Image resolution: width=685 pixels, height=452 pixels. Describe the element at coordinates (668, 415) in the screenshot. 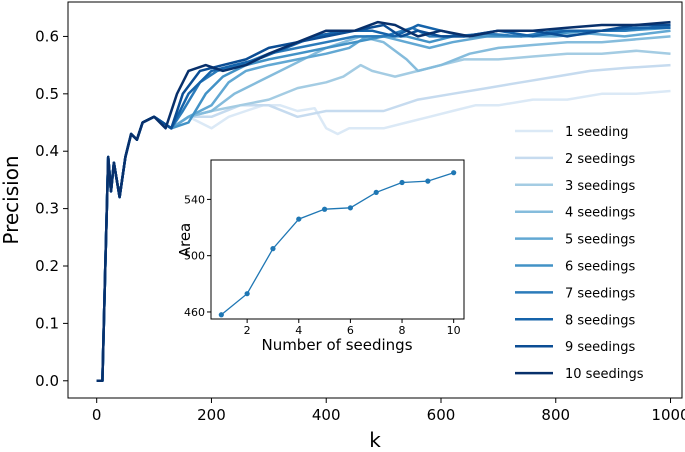

I see `x-tick-label: 1000` at that location.